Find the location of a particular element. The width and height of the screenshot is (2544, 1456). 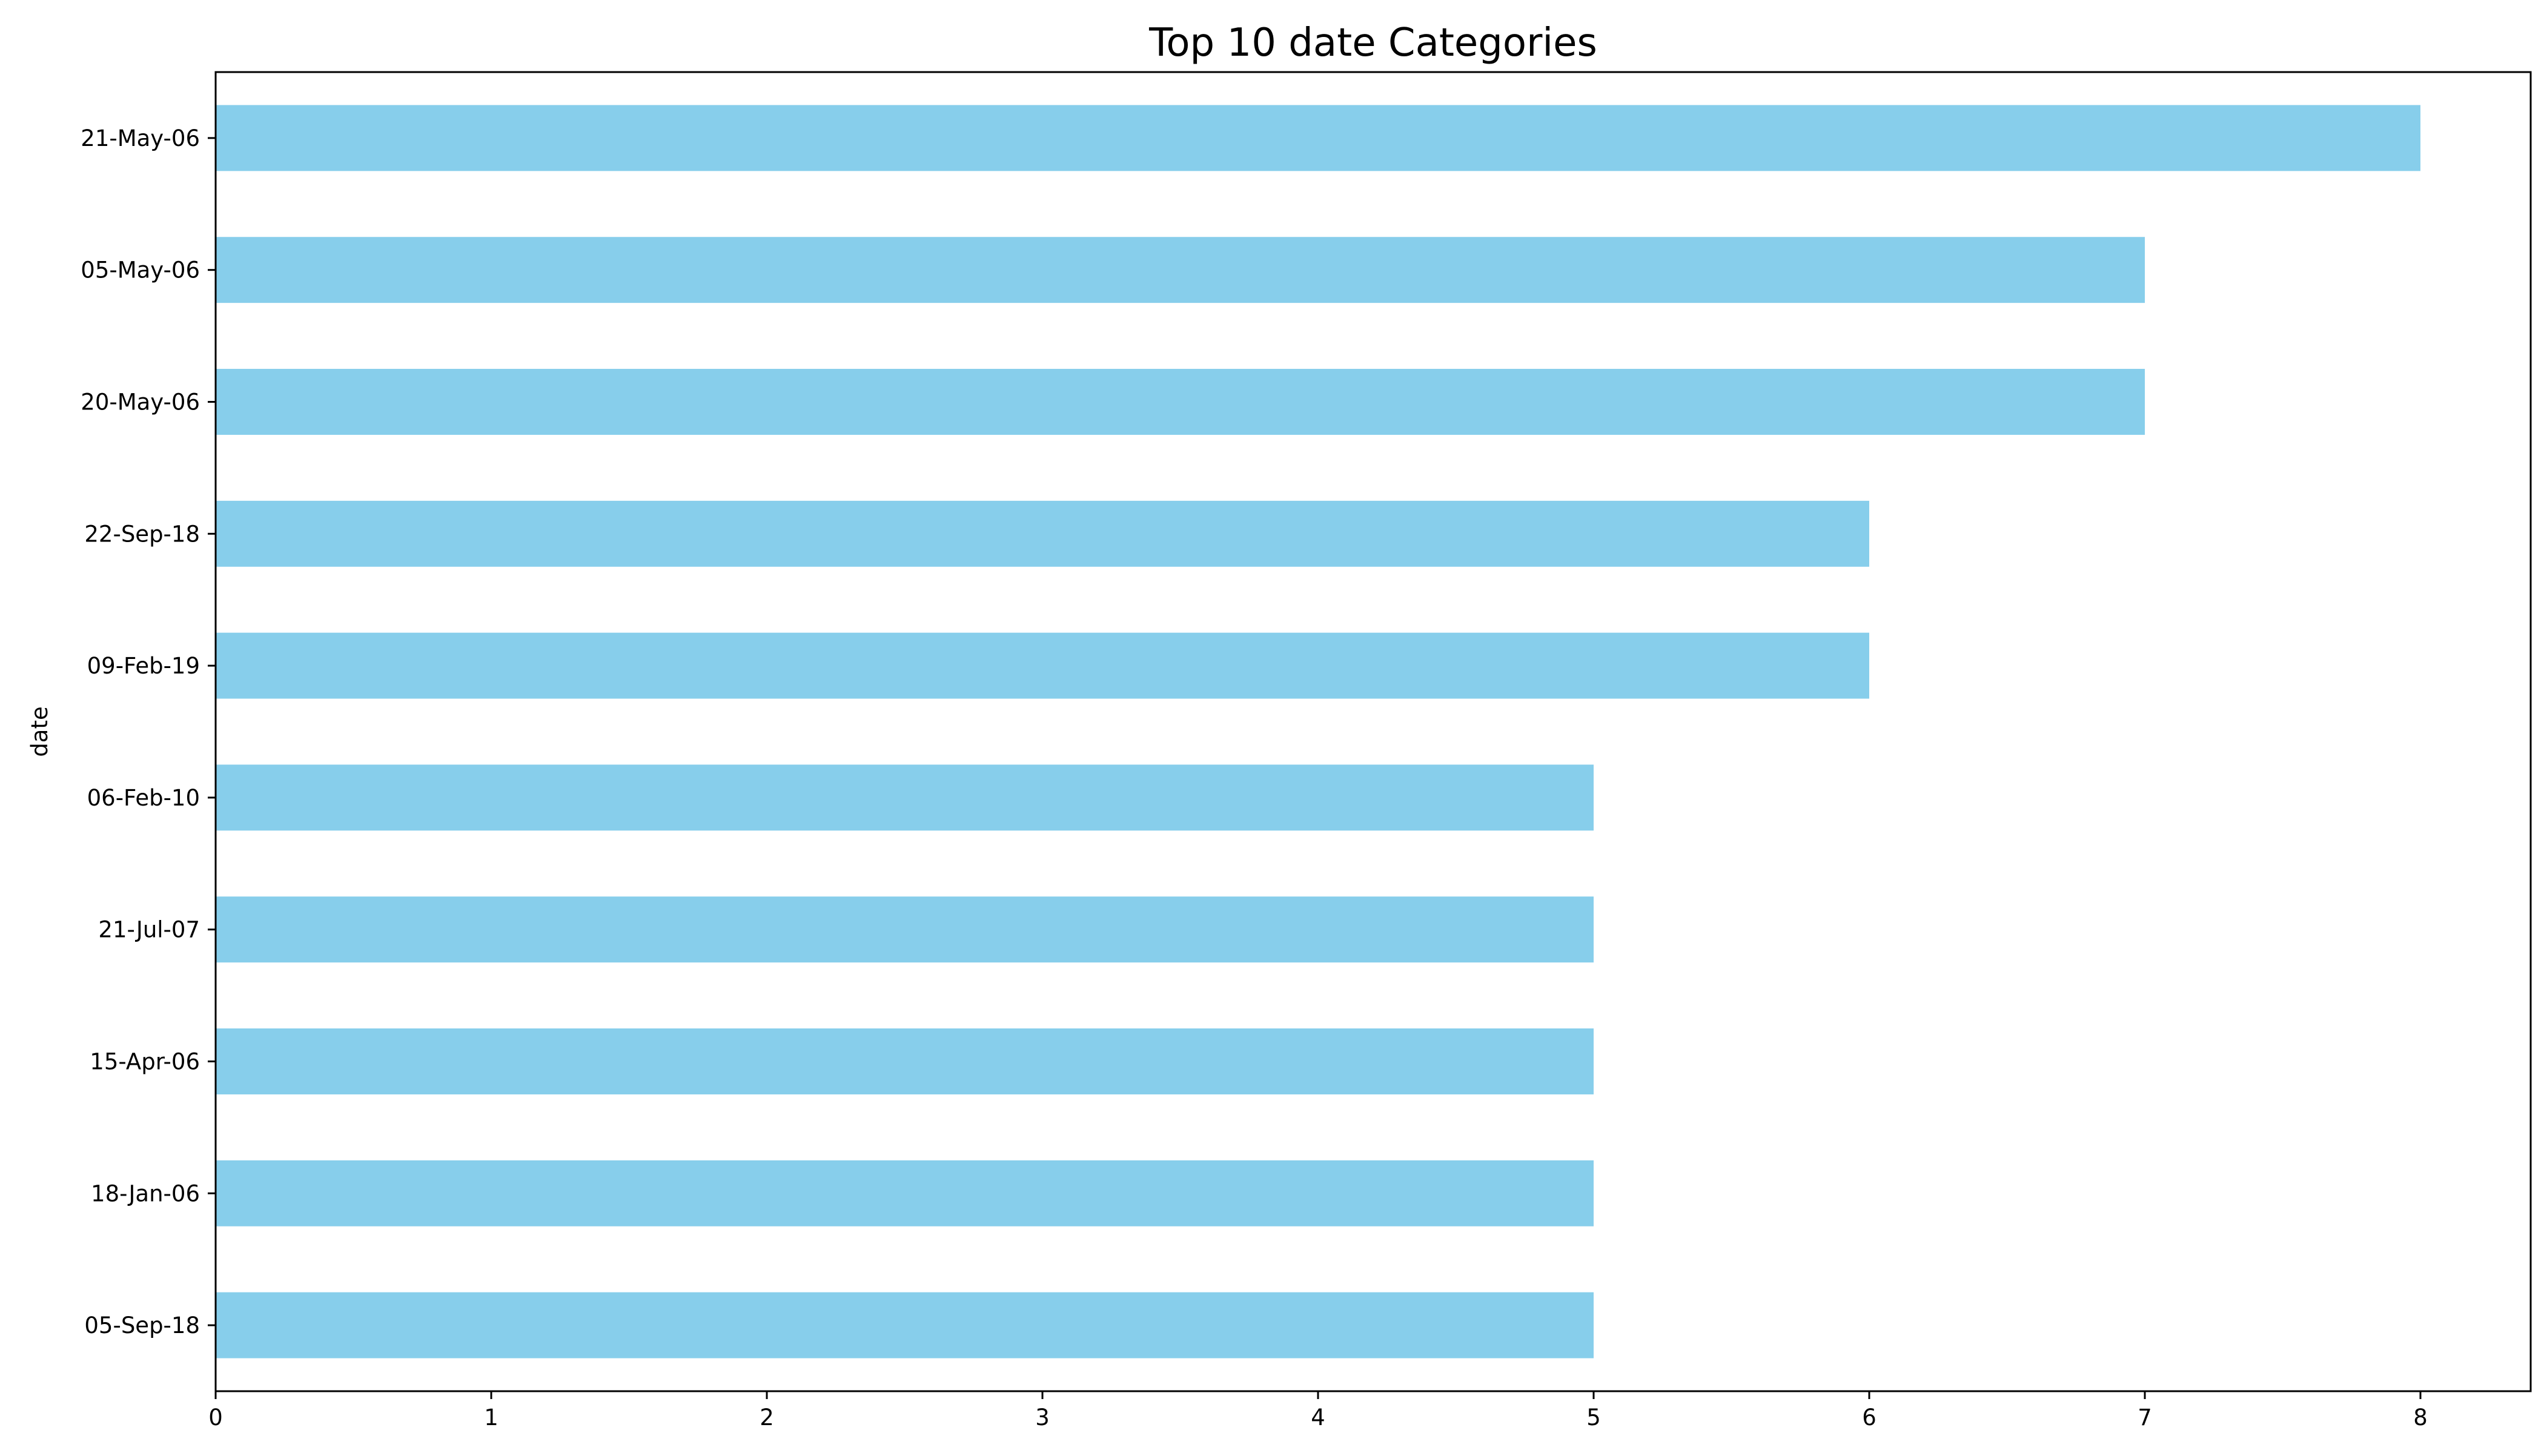

chart-title: Top 10 date Categories is located at coordinates (1373, 43).